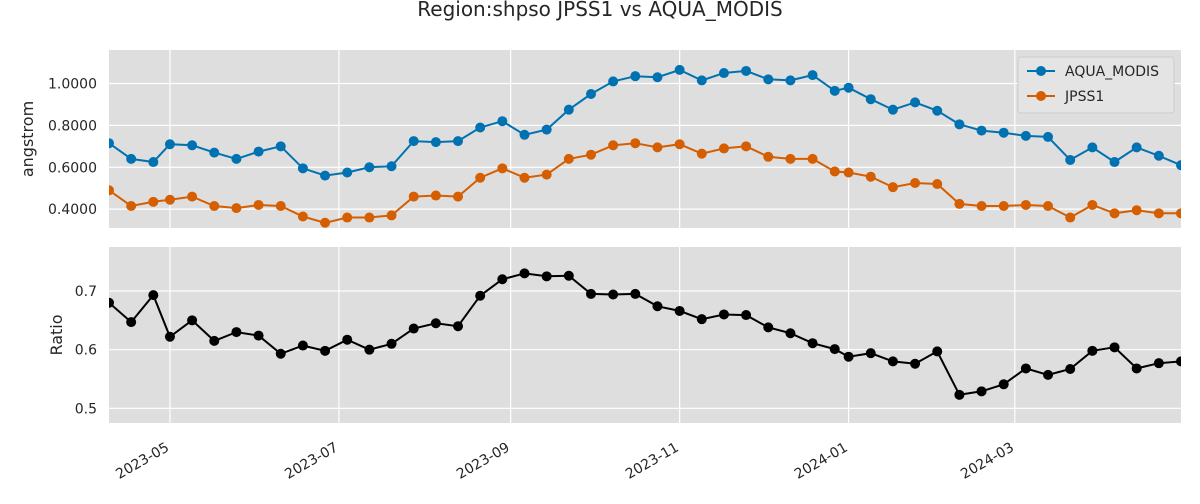 The image size is (1200, 504). I want to click on y-tick-label: 0.4000, so click(72, 210).